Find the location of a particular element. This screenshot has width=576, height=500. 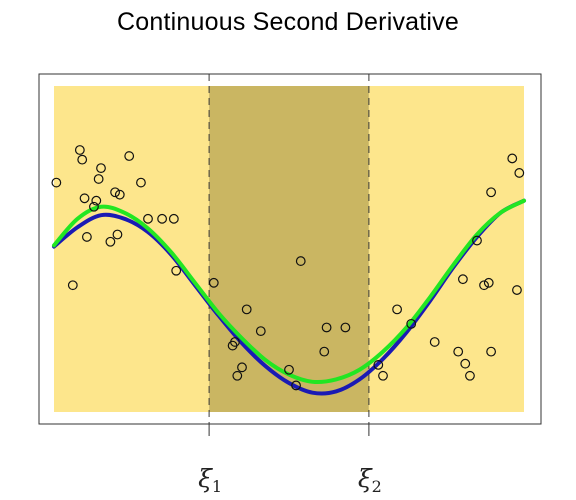

knot-label-1: ξ1 is located at coordinates (210, 480).